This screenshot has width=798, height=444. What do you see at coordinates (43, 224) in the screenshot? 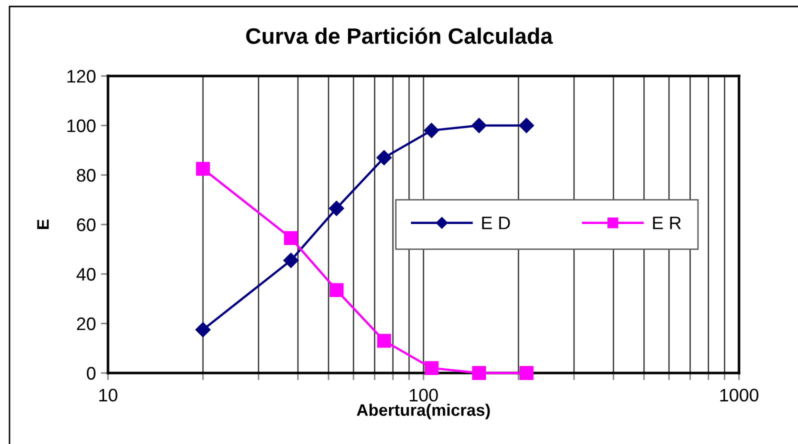
I see `y-axis-title: E` at bounding box center [43, 224].